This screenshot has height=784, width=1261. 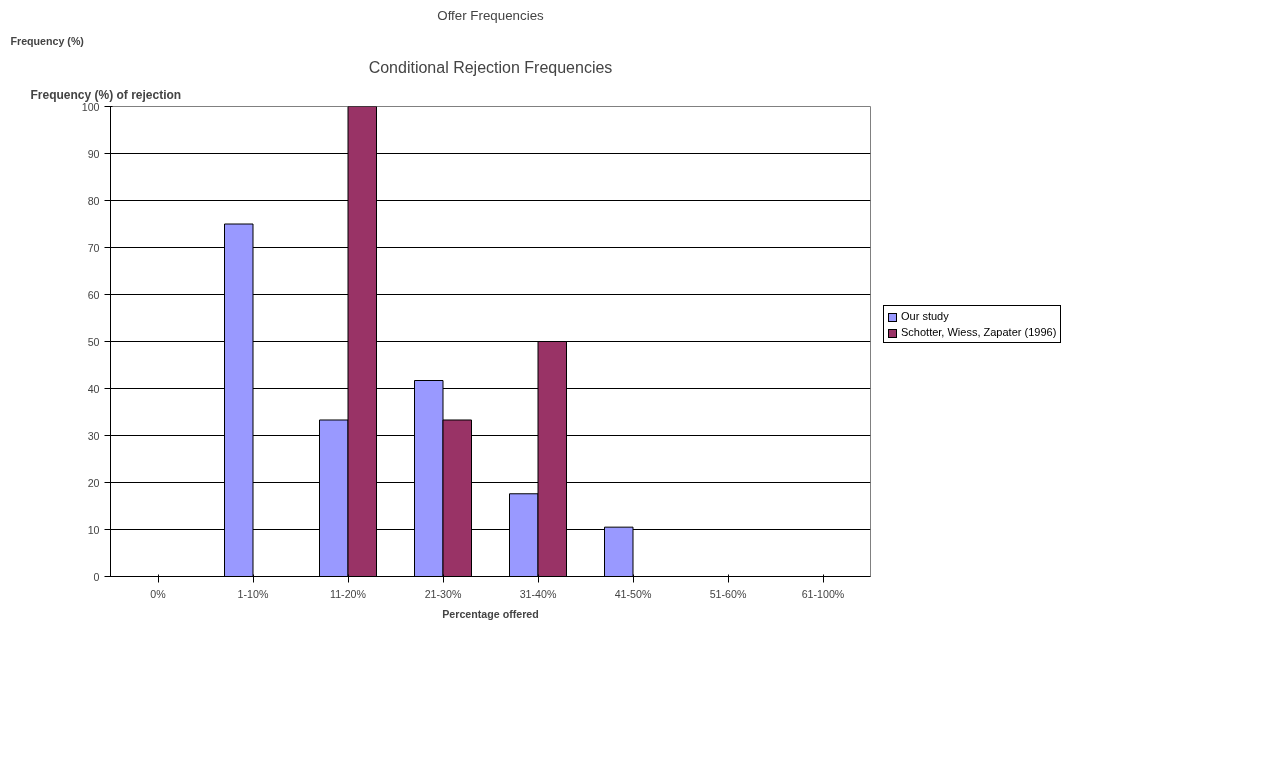 What do you see at coordinates (106, 94) in the screenshot?
I see `y-axis-title: Frequency (%) of rejection` at bounding box center [106, 94].